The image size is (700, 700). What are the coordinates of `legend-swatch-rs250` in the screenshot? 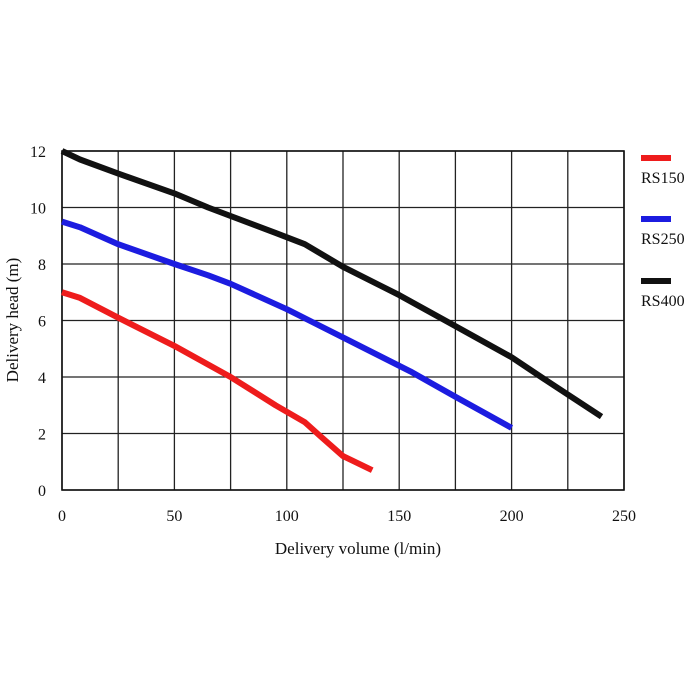 It's located at (656, 219).